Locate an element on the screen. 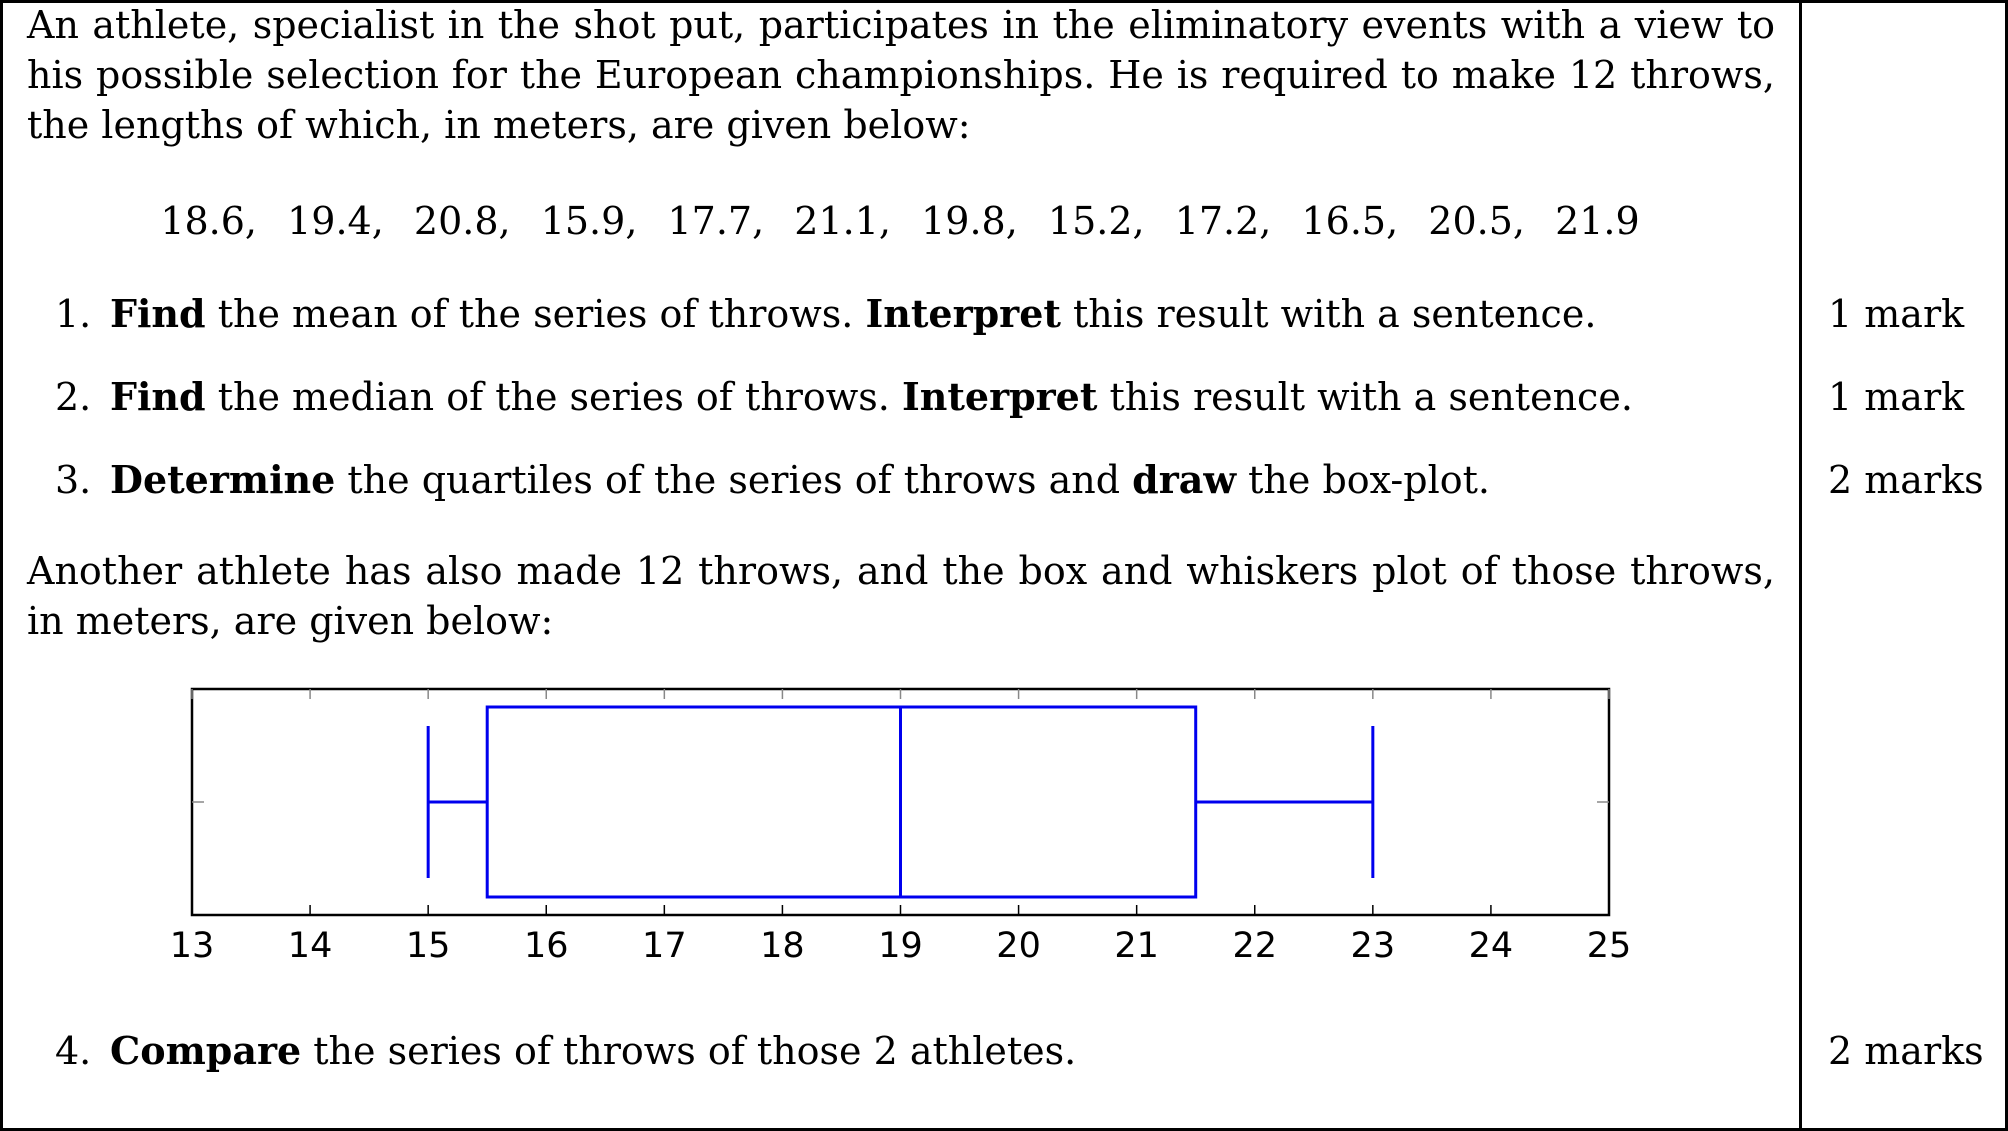  mark-label-3: 2 marks is located at coordinates (1906, 480).